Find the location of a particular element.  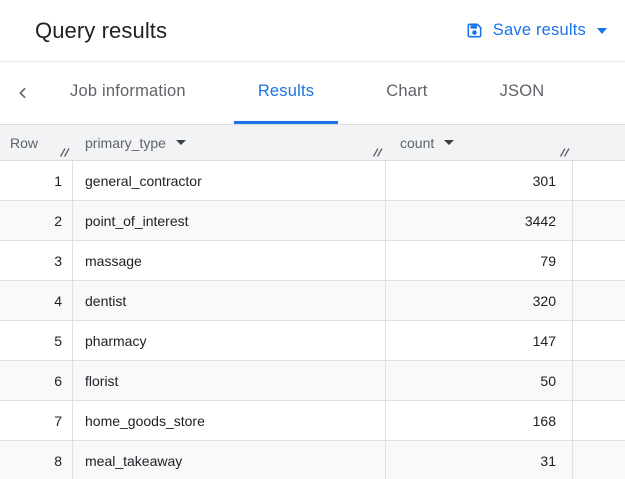

results-header-bar: Query results Save results is located at coordinates (312, 31).